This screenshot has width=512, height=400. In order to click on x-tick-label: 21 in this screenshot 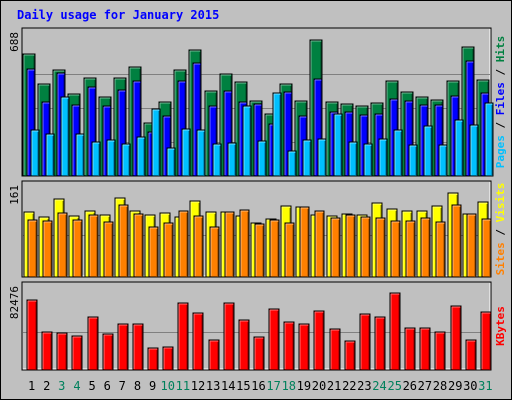, I will do `click(334, 386)`.